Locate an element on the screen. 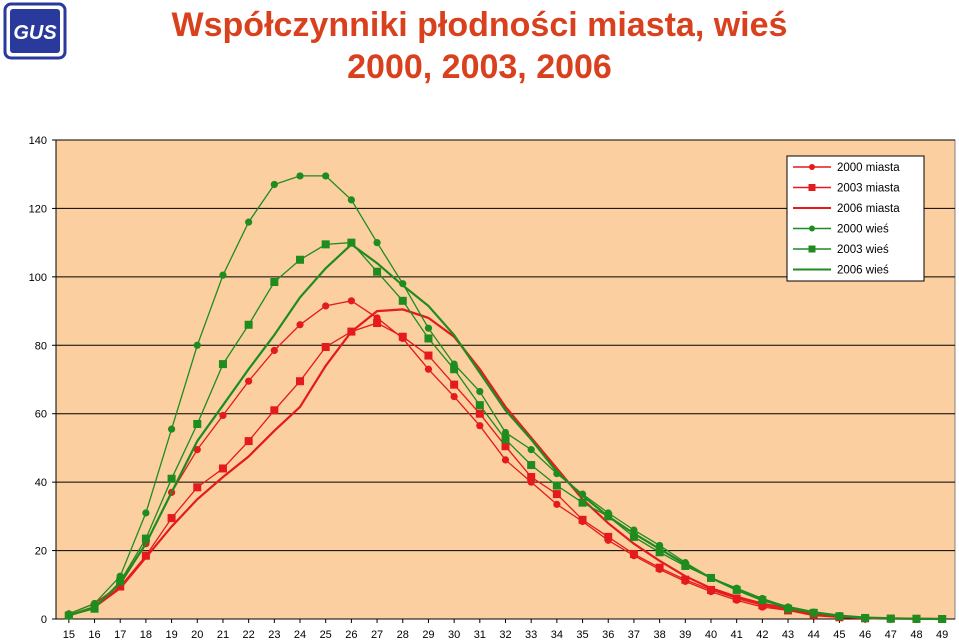 Image resolution: width=959 pixels, height=643 pixels. y-tick-label: 140 is located at coordinates (38, 141).